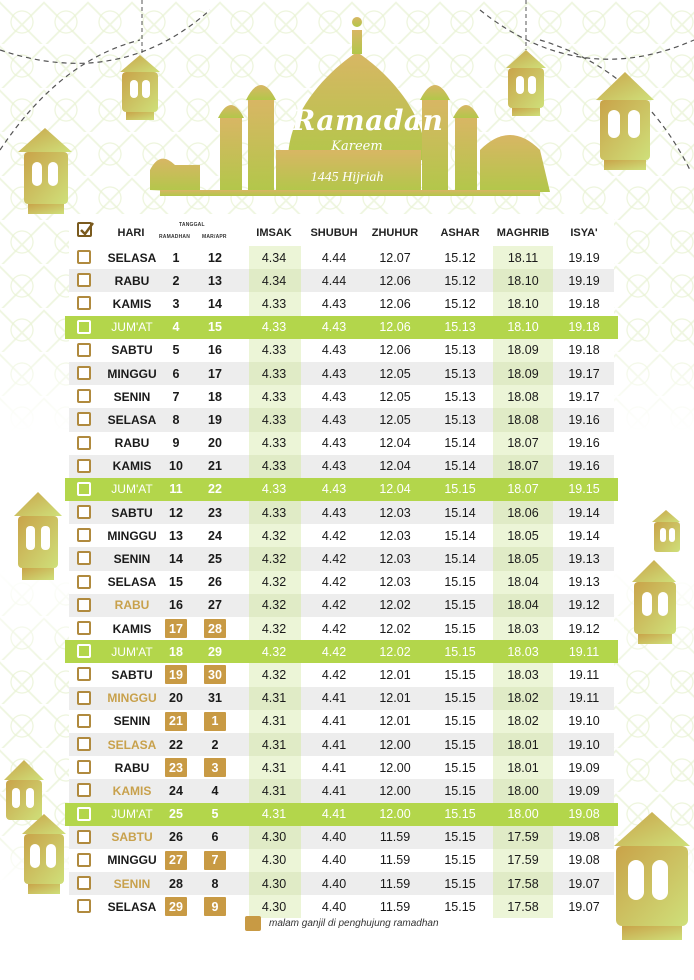 This screenshot has height=980, width=694. I want to click on ramadhan-date: 21, so click(176, 721).